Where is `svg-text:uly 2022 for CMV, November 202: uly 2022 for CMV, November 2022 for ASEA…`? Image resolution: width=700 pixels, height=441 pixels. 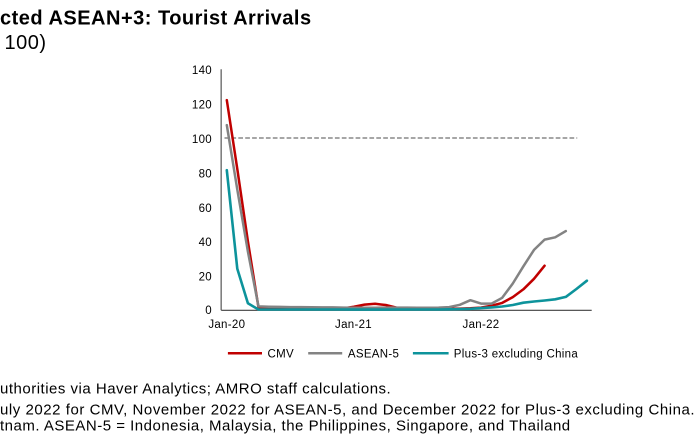 svg-text:uly 2022 for CMV, November 202: uly 2022 for CMV, November 2022 for ASEA… is located at coordinates (347, 409).